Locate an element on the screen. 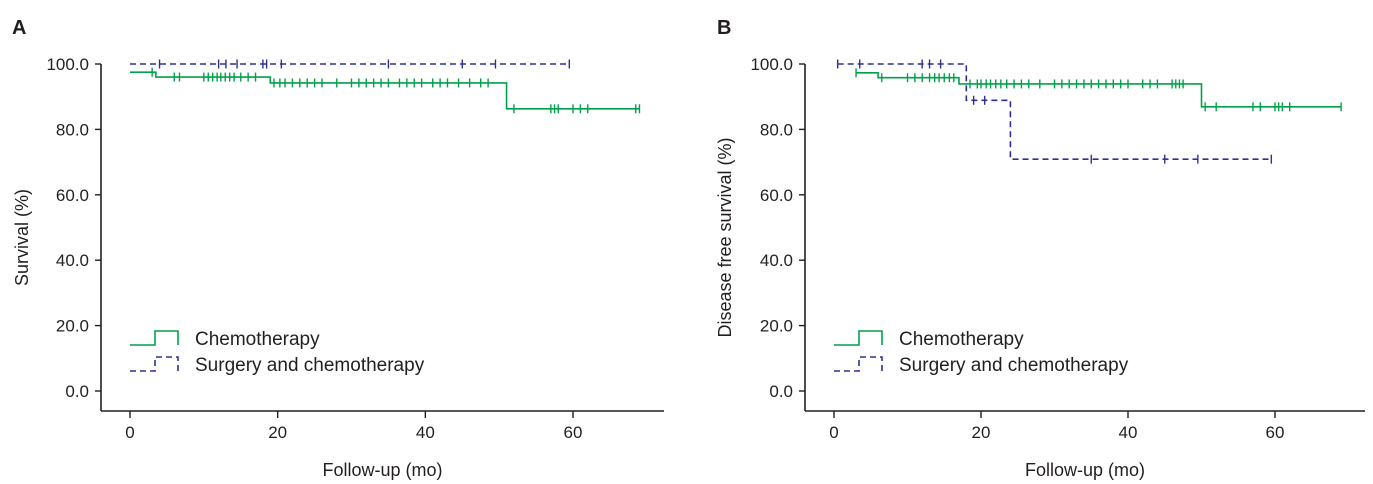  y-axis-title: Survival (%) is located at coordinates (22, 237).